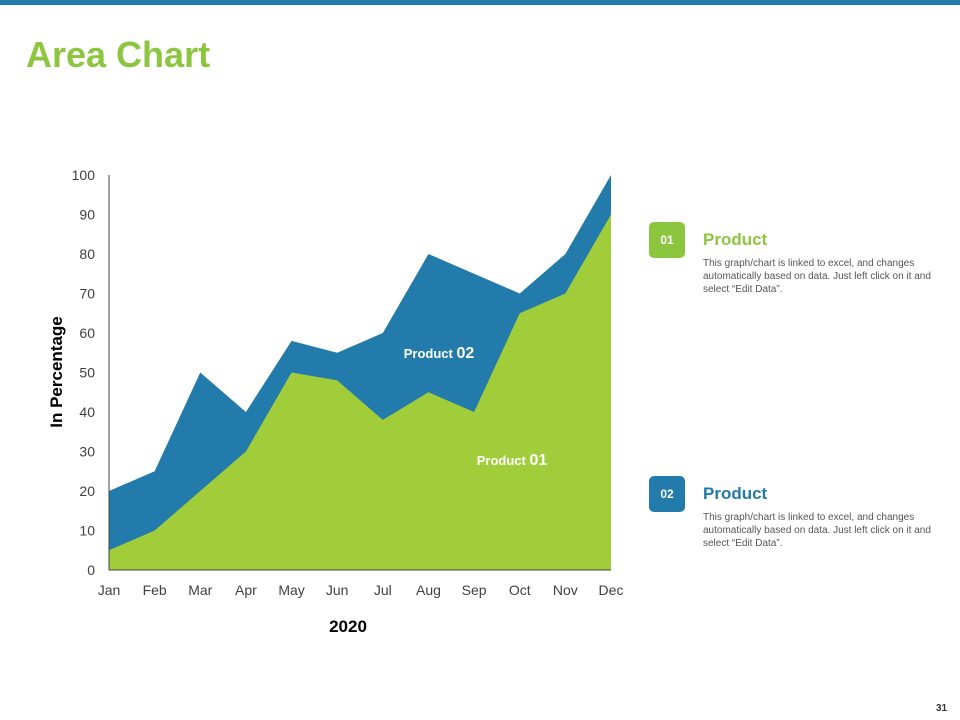 The image size is (960, 720). What do you see at coordinates (87, 452) in the screenshot?
I see `y-tick-label: 30` at bounding box center [87, 452].